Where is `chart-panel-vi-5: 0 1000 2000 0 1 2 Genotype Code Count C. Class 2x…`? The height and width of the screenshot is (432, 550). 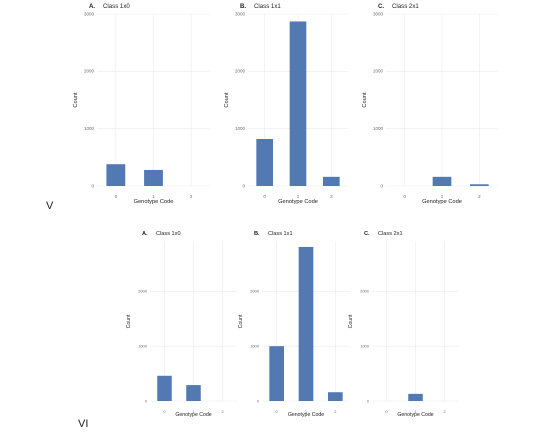
chart-panel-vi-5: 0 1000 2000 0 1 2 Genotype Code Count C. Class 2x… is located at coordinates (403, 324).